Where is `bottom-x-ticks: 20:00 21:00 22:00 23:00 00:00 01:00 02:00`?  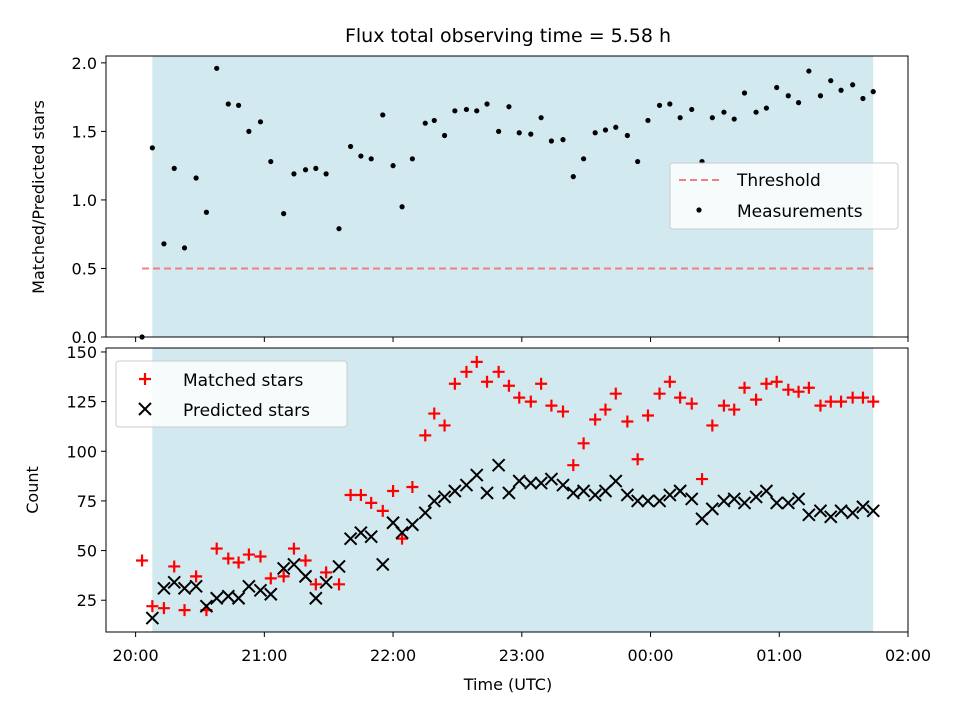 bottom-x-ticks: 20:00 21:00 22:00 23:00 00:00 01:00 02:00 is located at coordinates (522, 648).